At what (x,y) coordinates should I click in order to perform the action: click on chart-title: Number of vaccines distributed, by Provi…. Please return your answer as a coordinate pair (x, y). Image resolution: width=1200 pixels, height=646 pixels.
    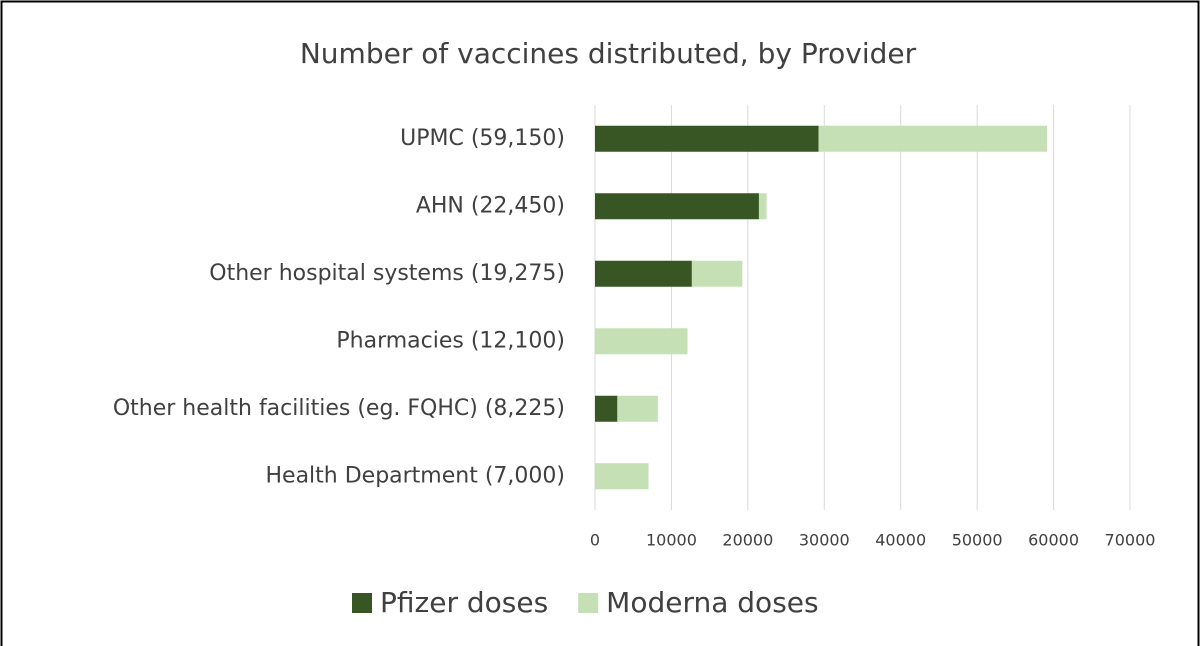
    Looking at the image, I should click on (608, 53).